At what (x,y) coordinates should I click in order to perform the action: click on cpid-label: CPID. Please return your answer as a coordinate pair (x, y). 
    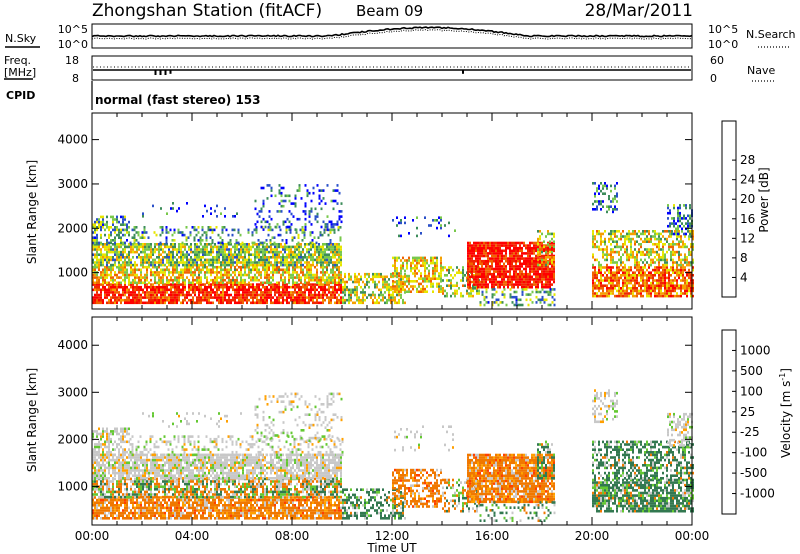
    Looking at the image, I should click on (20, 95).